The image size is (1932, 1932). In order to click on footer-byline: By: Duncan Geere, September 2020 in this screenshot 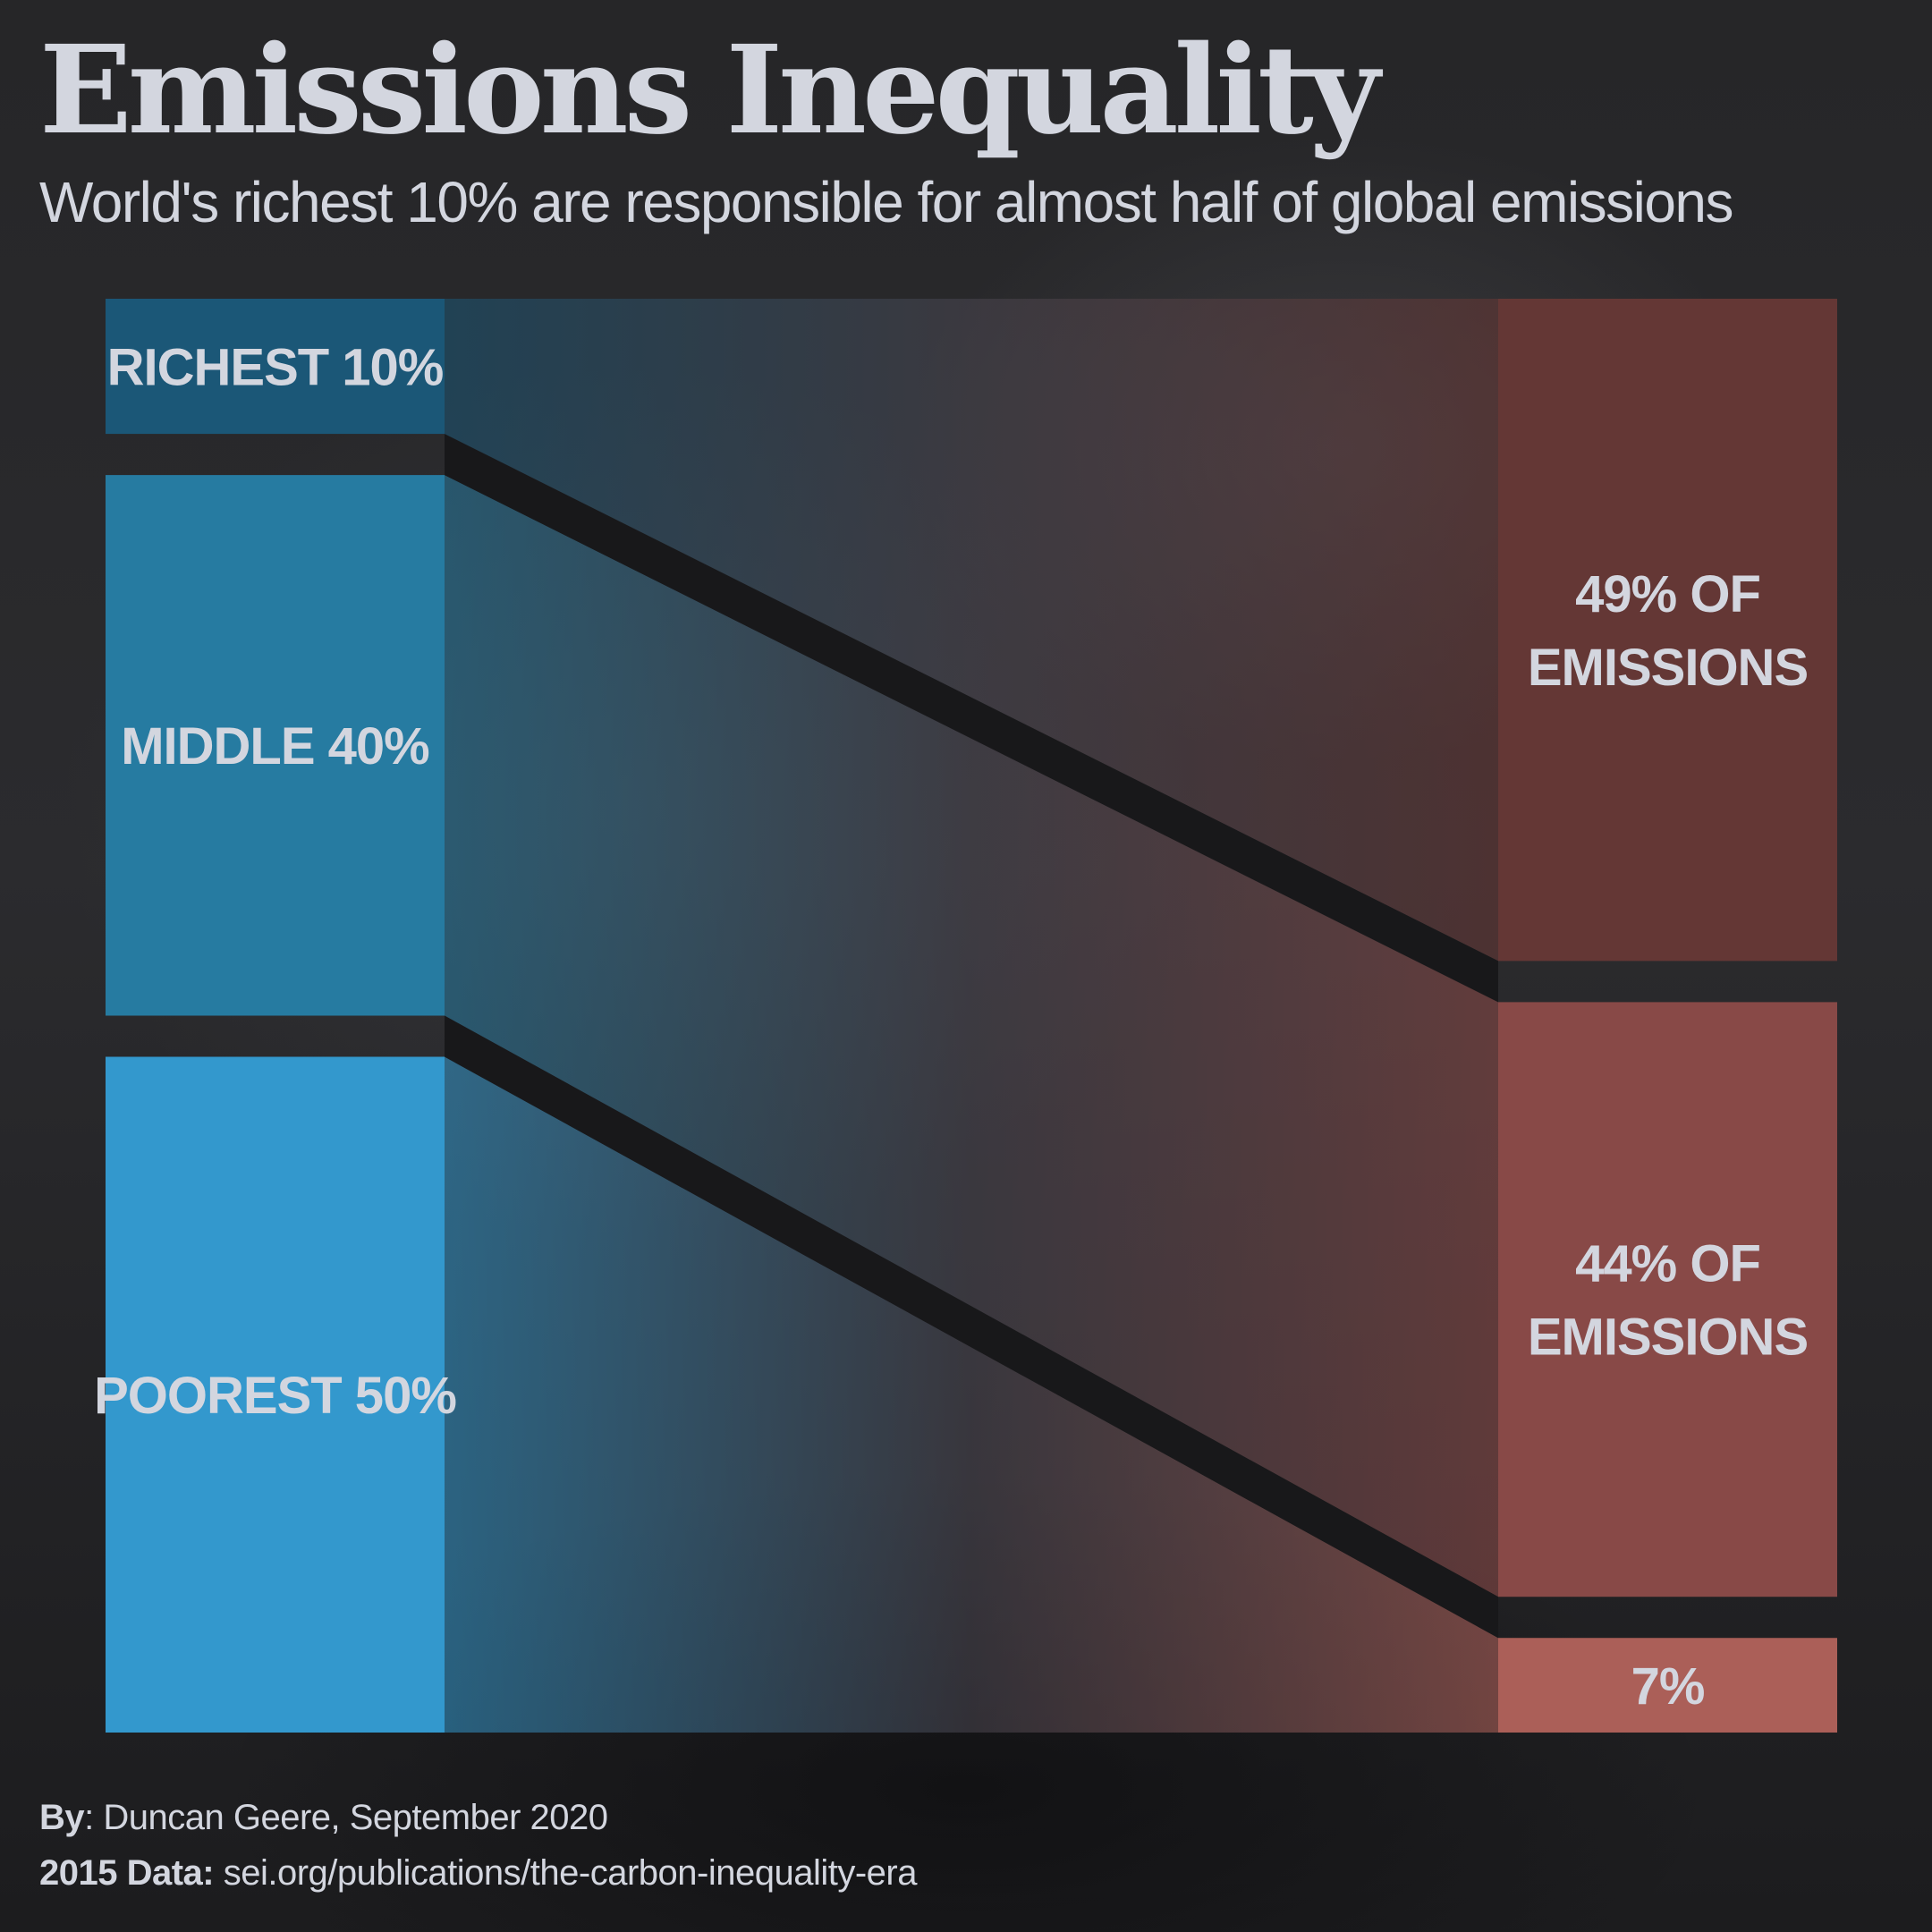, I will do `click(323, 1818)`.